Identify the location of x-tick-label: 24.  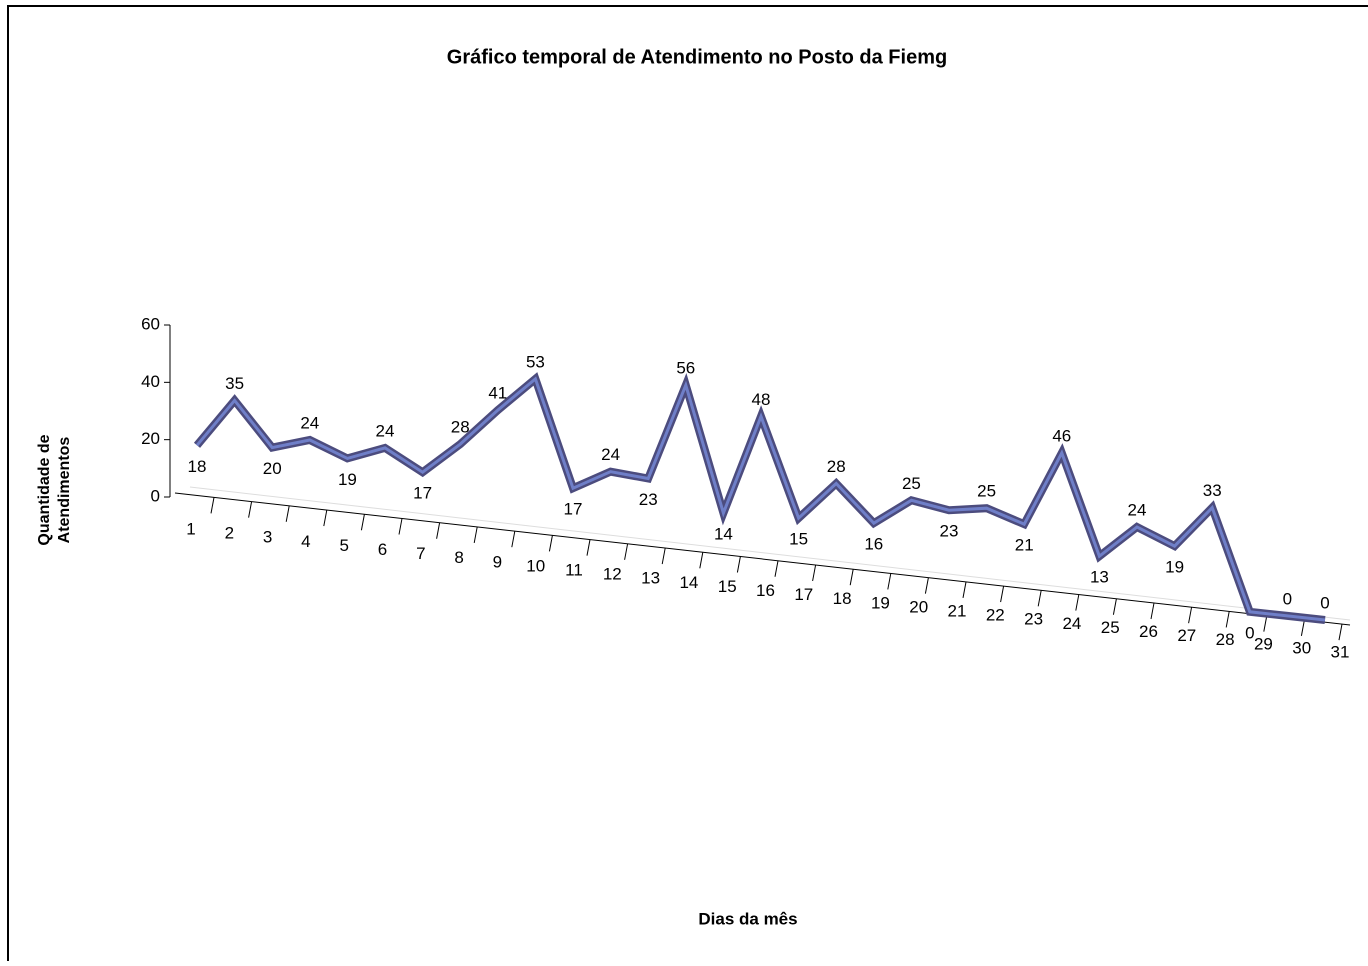
(1071, 623).